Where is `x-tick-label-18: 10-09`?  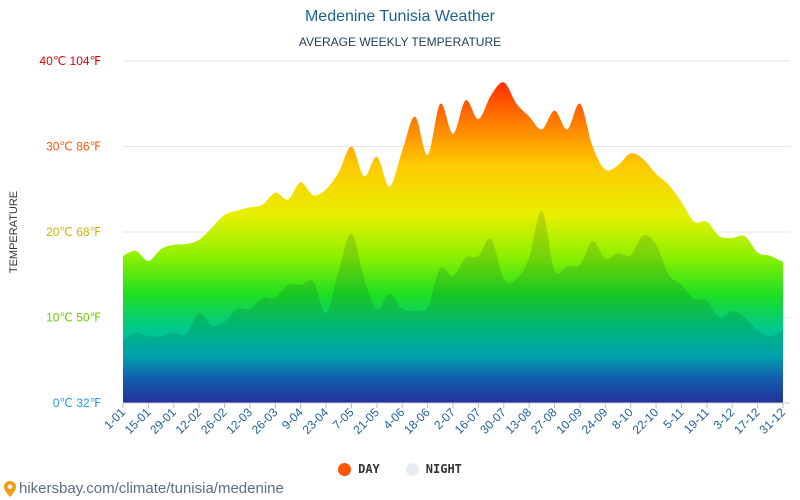 x-tick-label-18: 10-09 is located at coordinates (569, 421).